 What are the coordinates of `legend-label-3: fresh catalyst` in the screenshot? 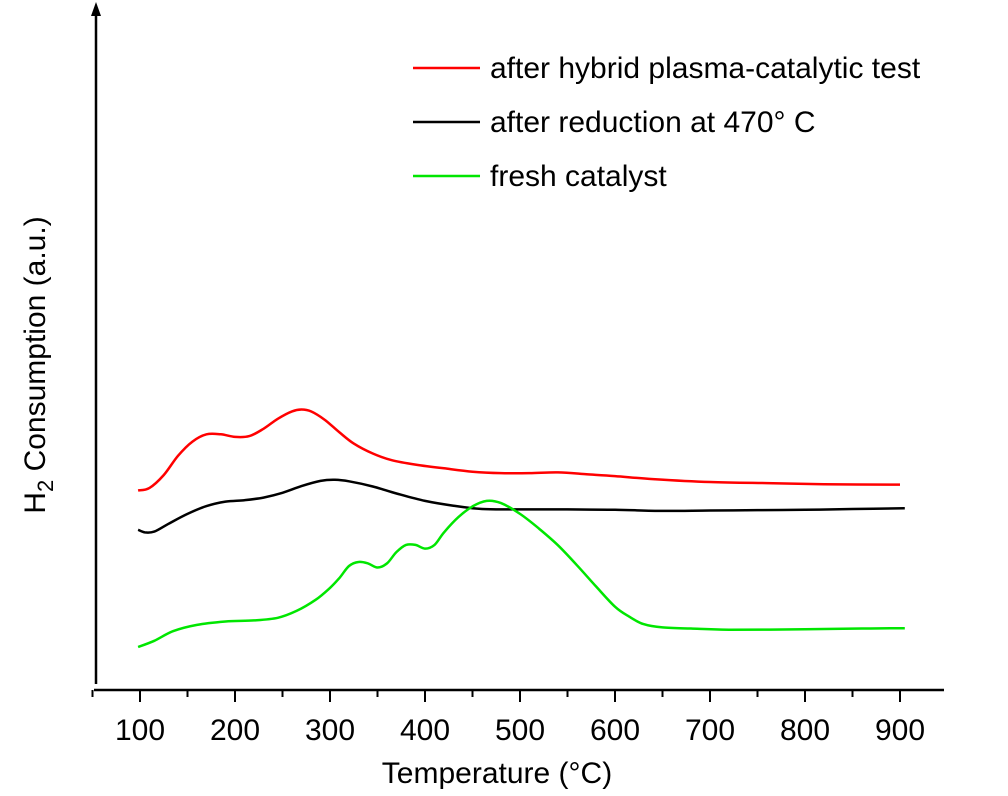 It's located at (578, 176).